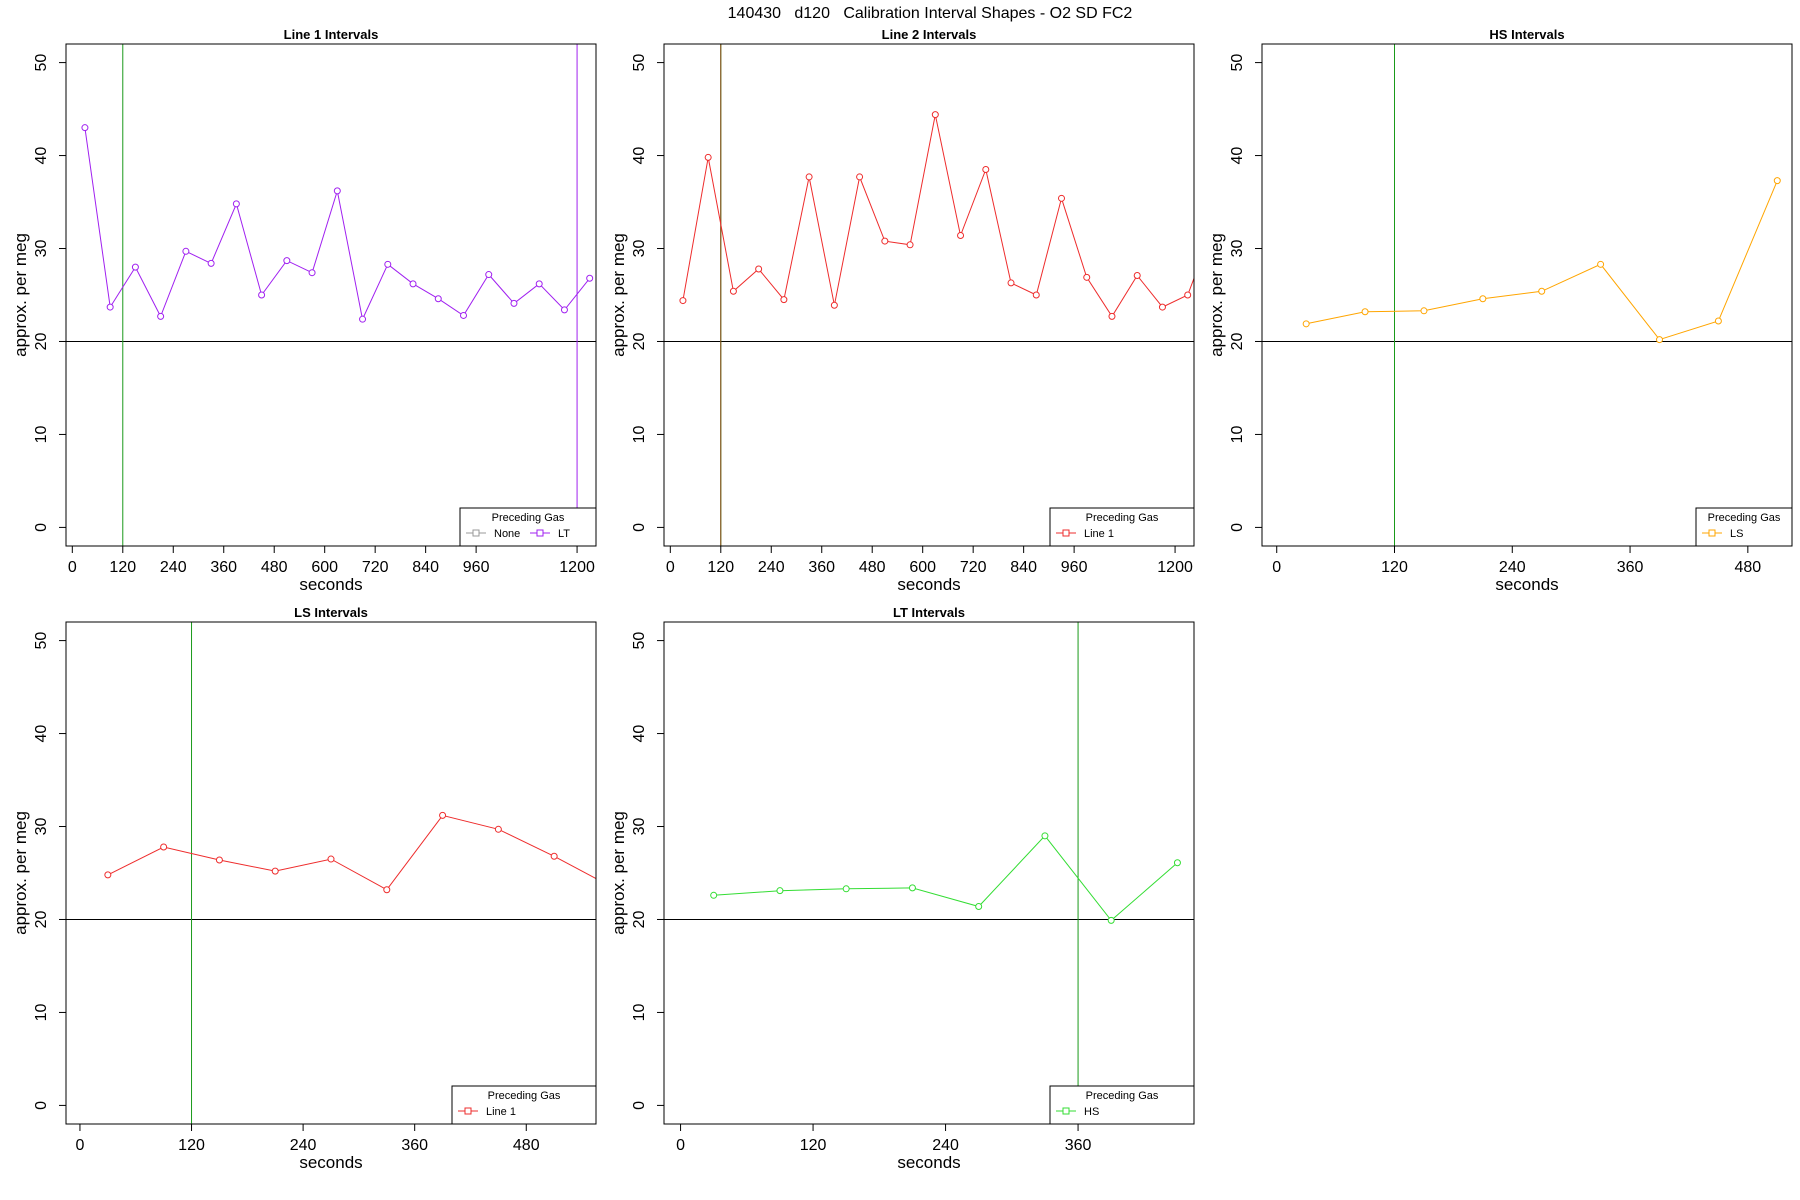 The width and height of the screenshot is (1800, 1200). What do you see at coordinates (223, 567) in the screenshot?
I see `x-tick-label: 360` at bounding box center [223, 567].